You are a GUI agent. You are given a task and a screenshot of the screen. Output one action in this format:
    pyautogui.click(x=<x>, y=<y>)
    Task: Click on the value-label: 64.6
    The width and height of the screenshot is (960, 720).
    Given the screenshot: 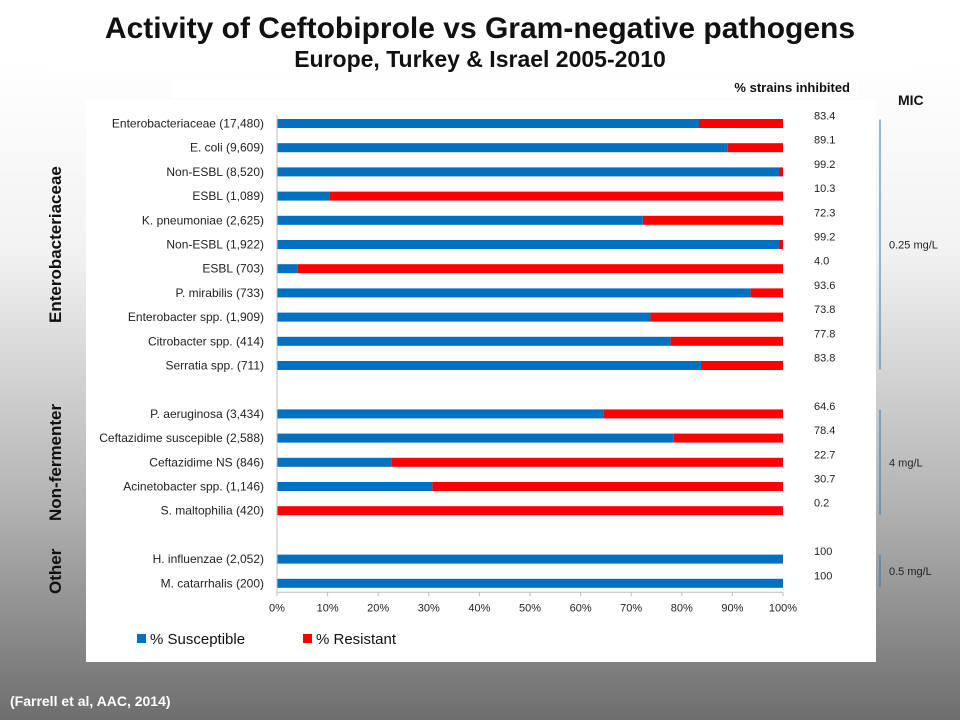 What is the action you would take?
    pyautogui.click(x=824, y=407)
    